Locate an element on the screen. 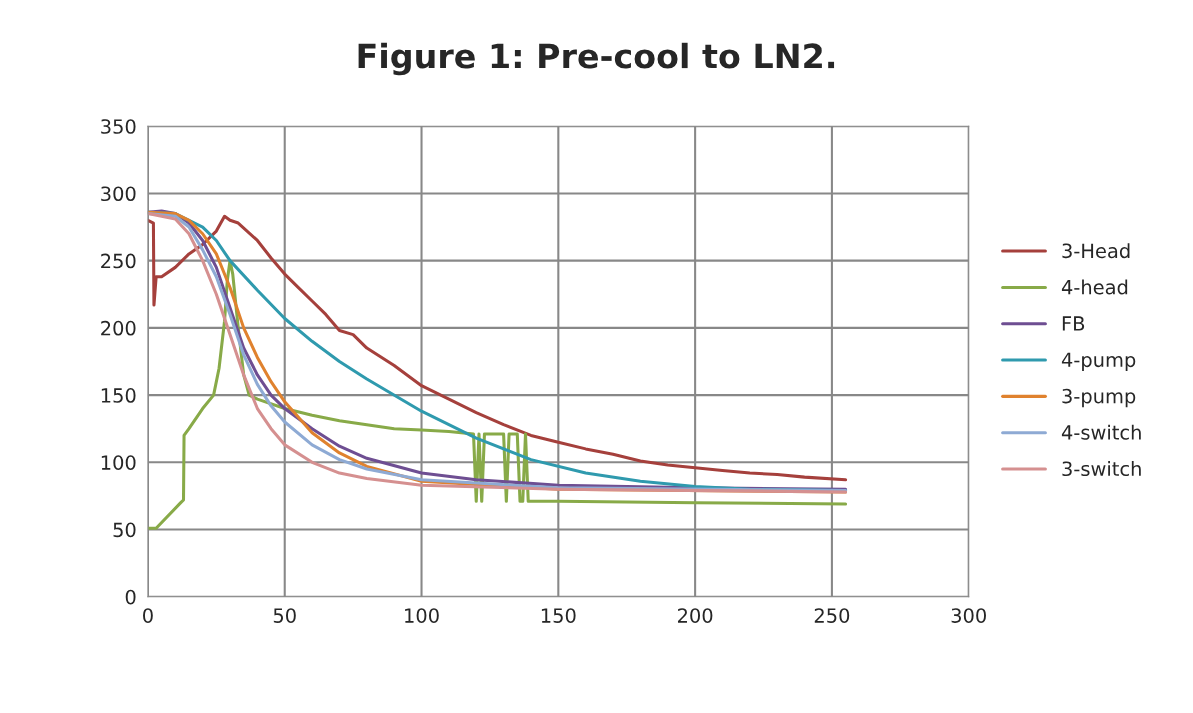 The image size is (1193, 713). y-tick-label: 100 is located at coordinates (118, 462).